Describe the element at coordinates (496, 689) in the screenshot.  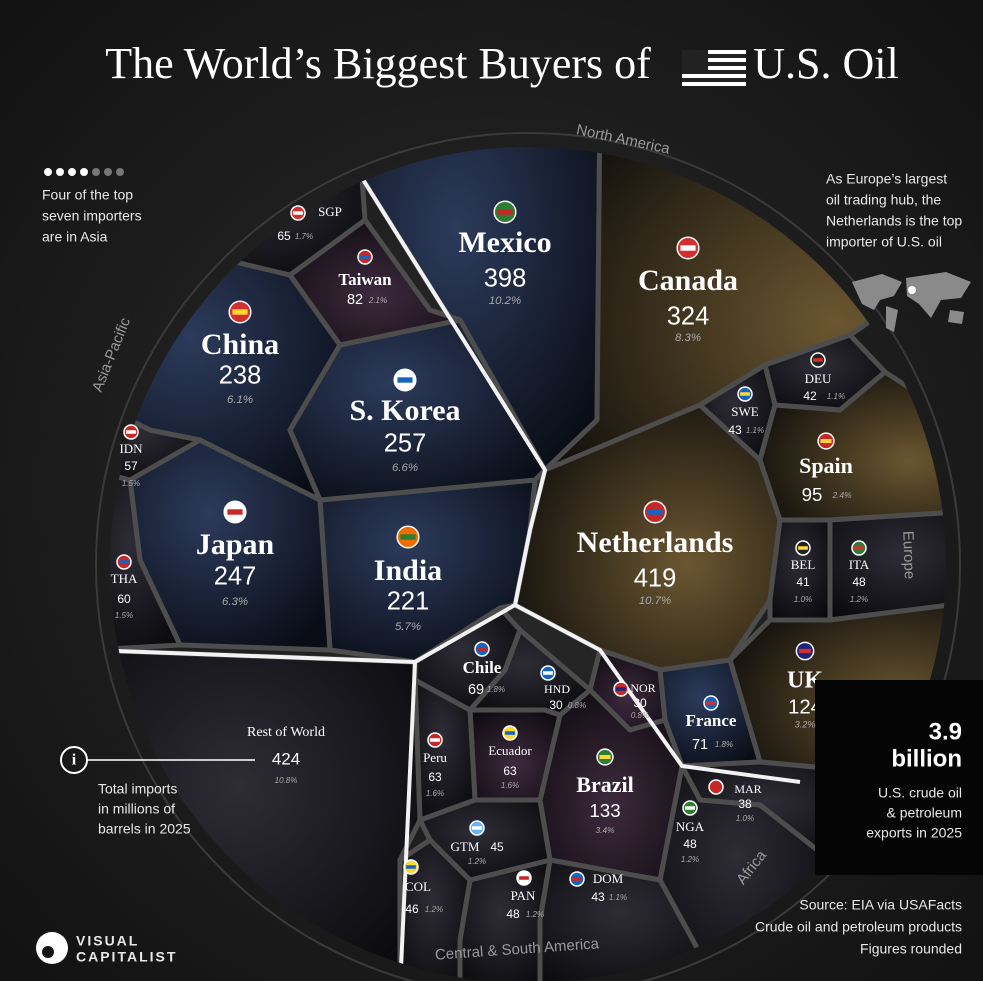
I see `share-label: 1.8%` at that location.